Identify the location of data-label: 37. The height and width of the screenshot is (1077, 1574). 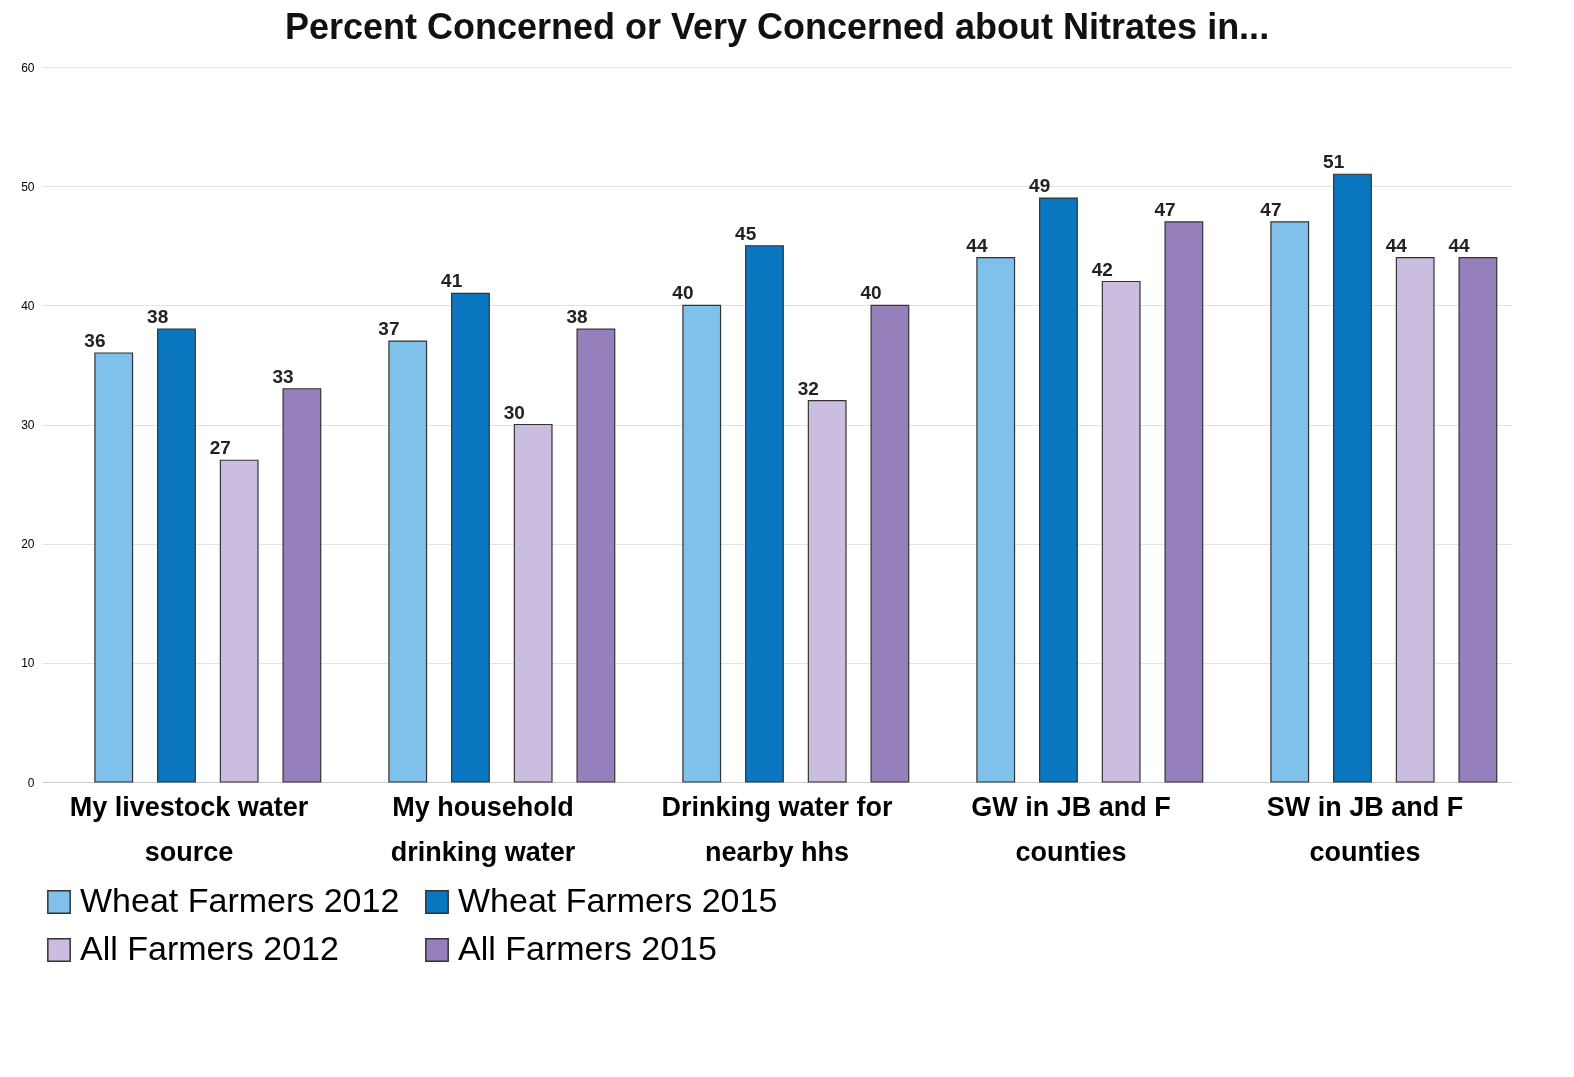
(389, 329).